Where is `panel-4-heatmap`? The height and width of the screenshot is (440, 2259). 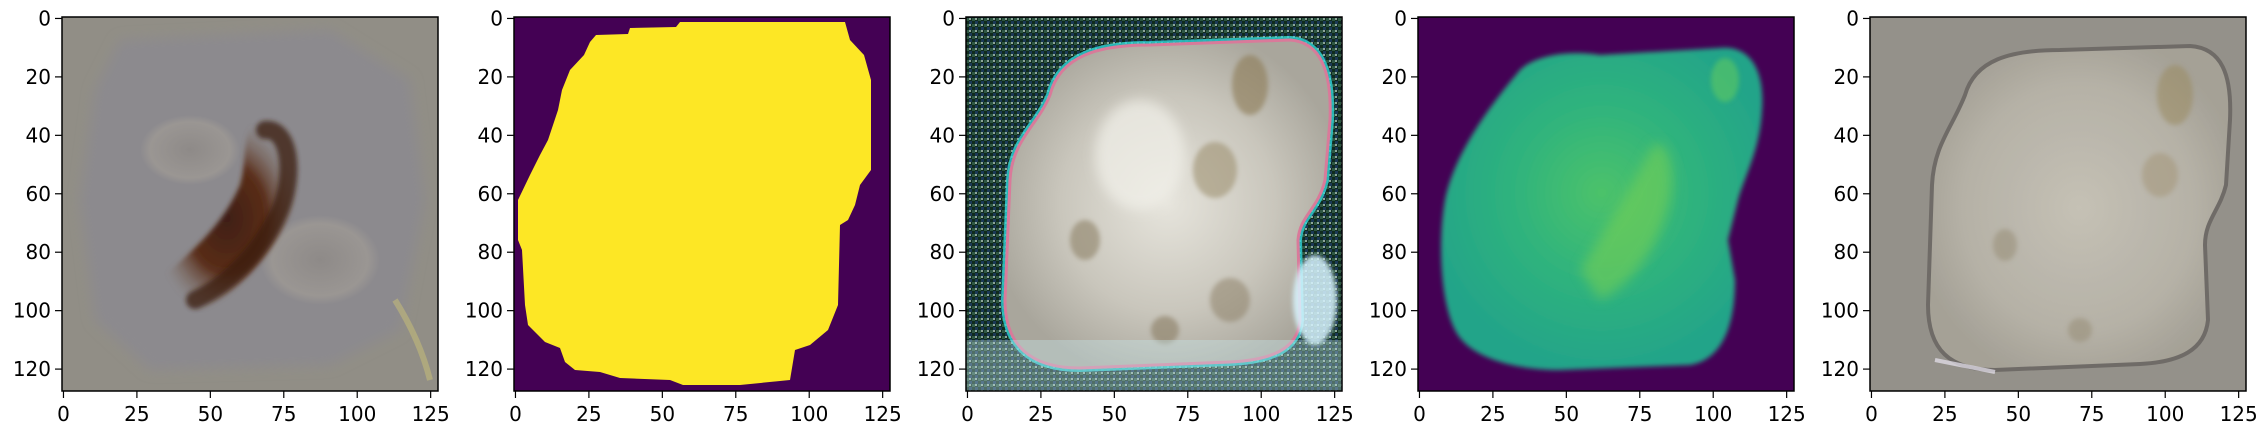 panel-4-heatmap is located at coordinates (1606, 204).